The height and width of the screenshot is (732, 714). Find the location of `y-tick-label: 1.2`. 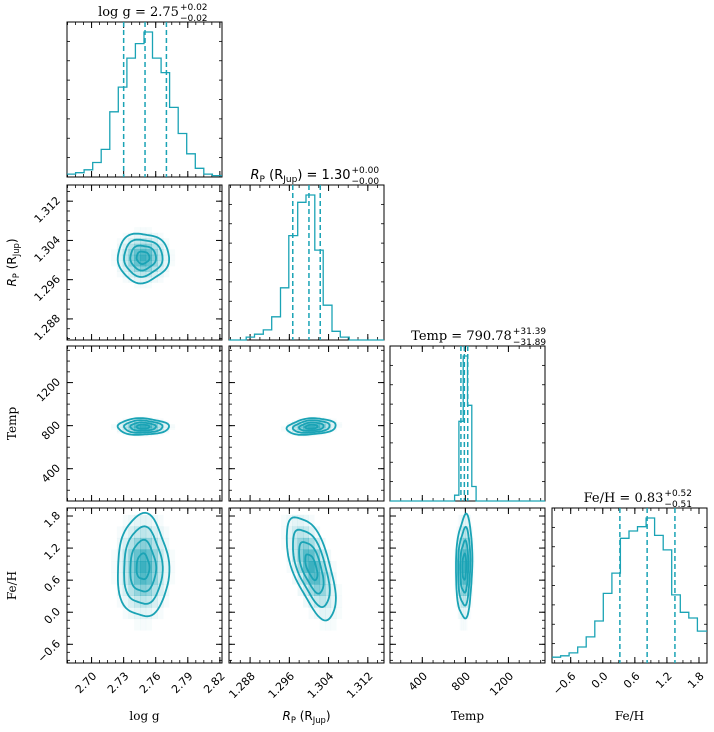

y-tick-label: 1.2 is located at coordinates (53, 552).